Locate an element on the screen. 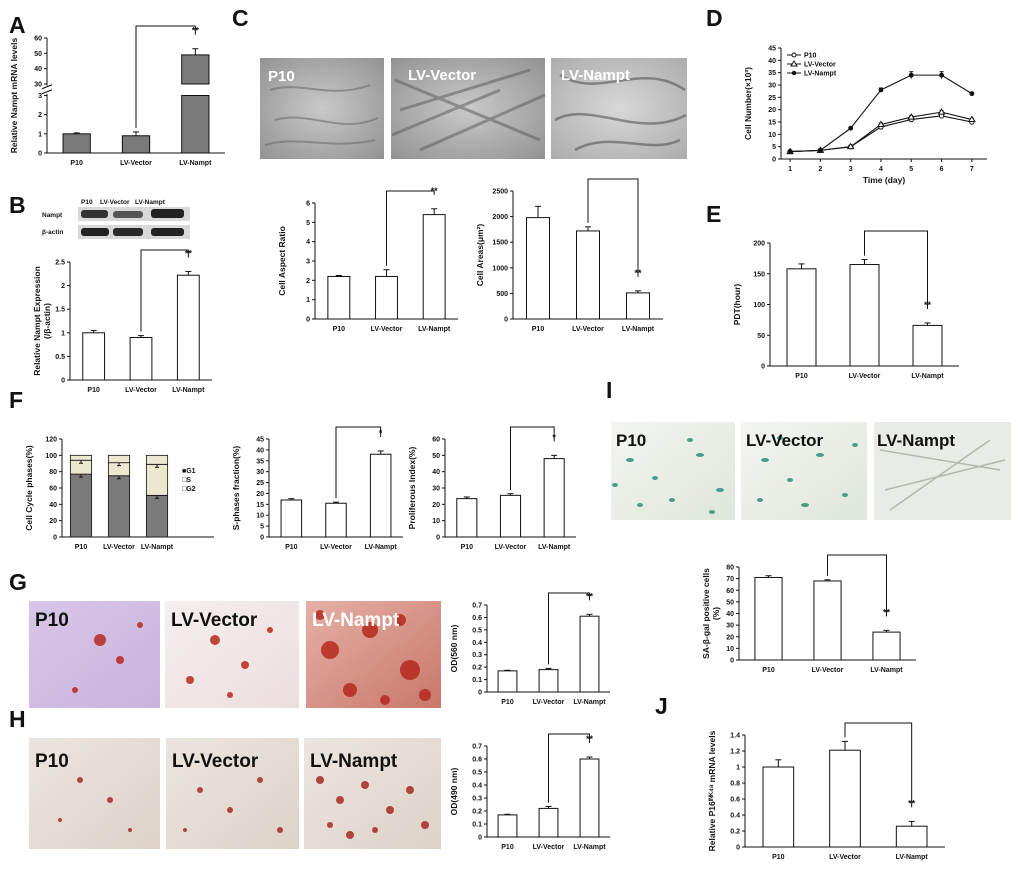 This screenshot has width=1020, height=889. point-LV-Vector is located at coordinates (911, 116).